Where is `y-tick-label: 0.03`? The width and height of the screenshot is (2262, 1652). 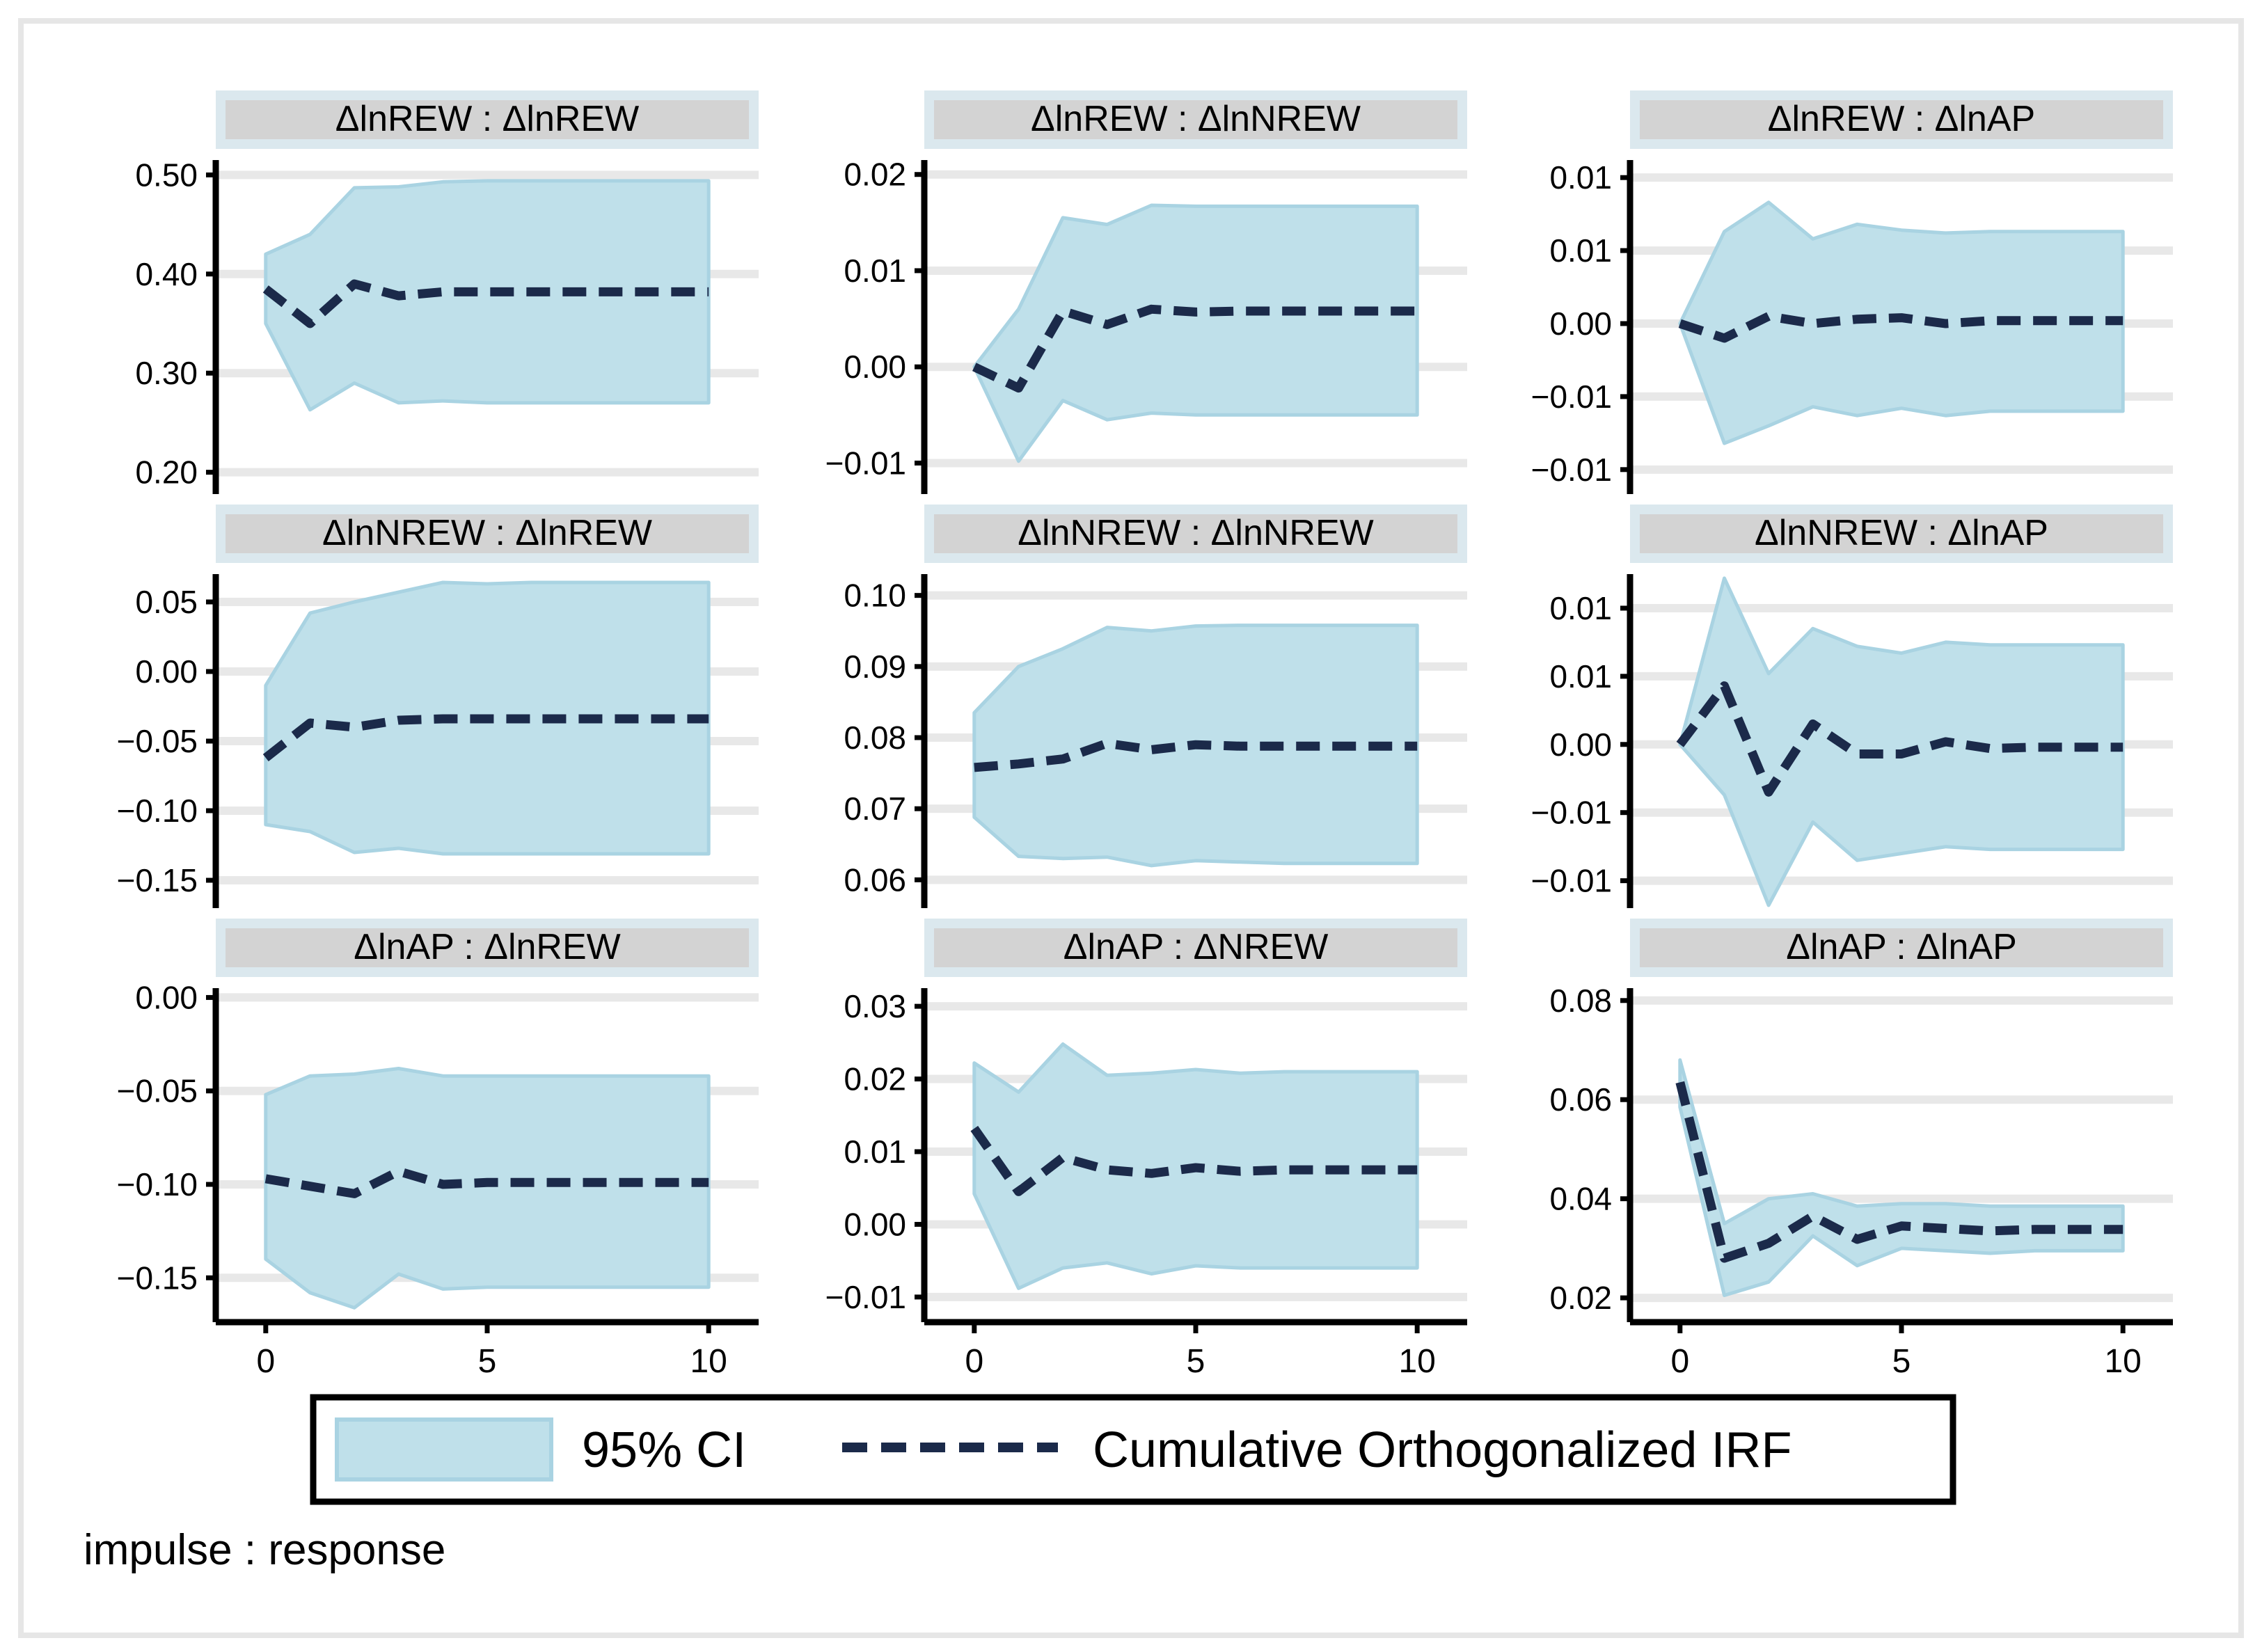
y-tick-label: 0.03 is located at coordinates (875, 1006).